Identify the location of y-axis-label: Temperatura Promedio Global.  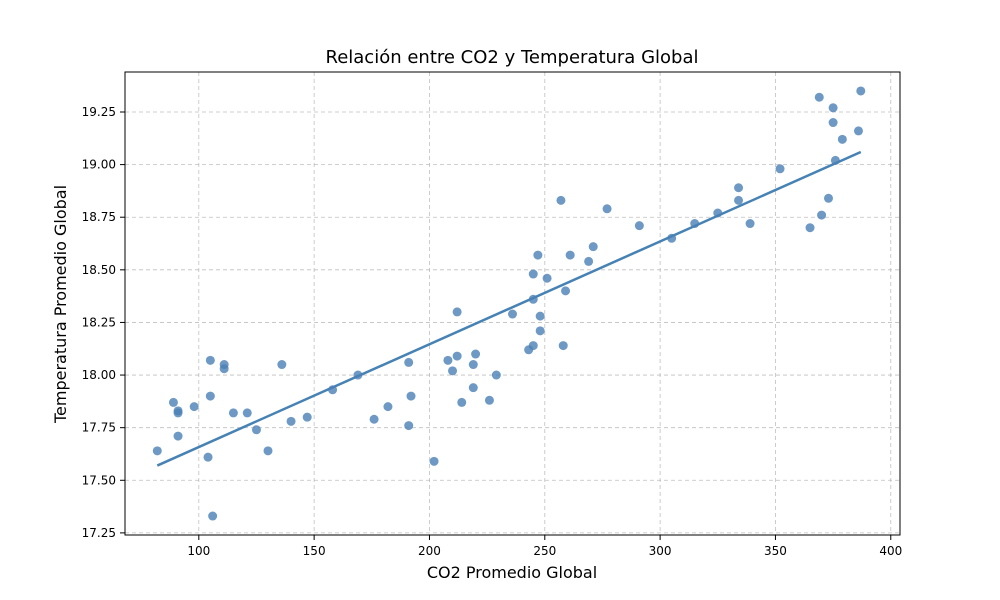
(60, 304).